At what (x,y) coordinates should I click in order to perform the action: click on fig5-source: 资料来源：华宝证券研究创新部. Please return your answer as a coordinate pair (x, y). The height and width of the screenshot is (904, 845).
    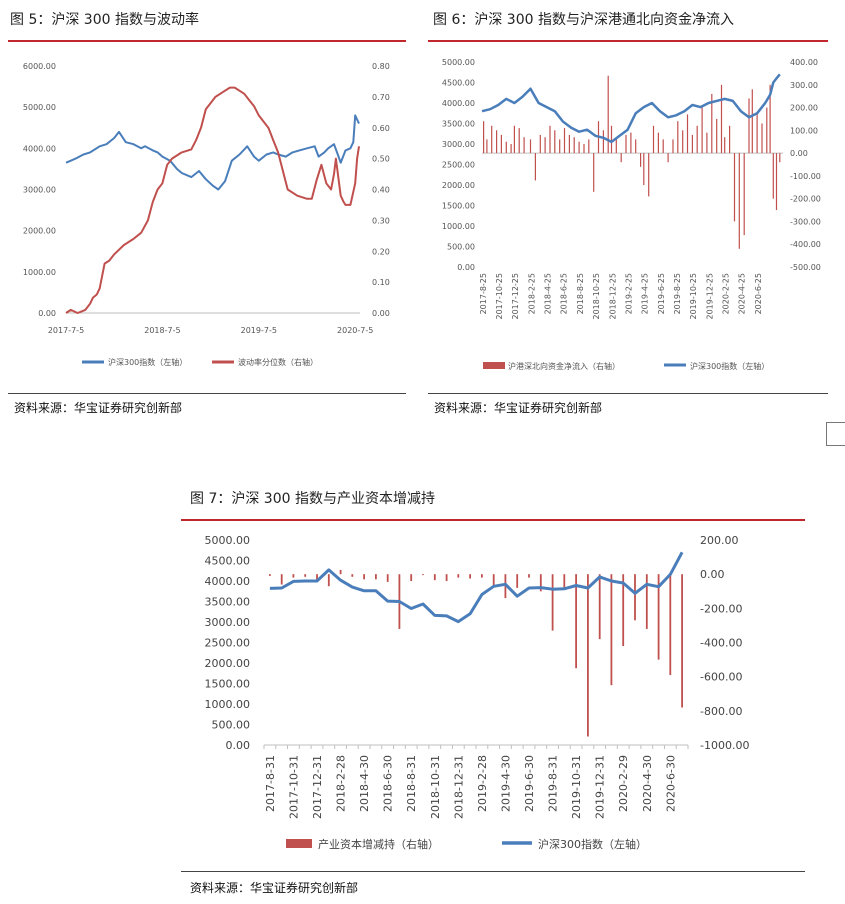
    Looking at the image, I should click on (98, 408).